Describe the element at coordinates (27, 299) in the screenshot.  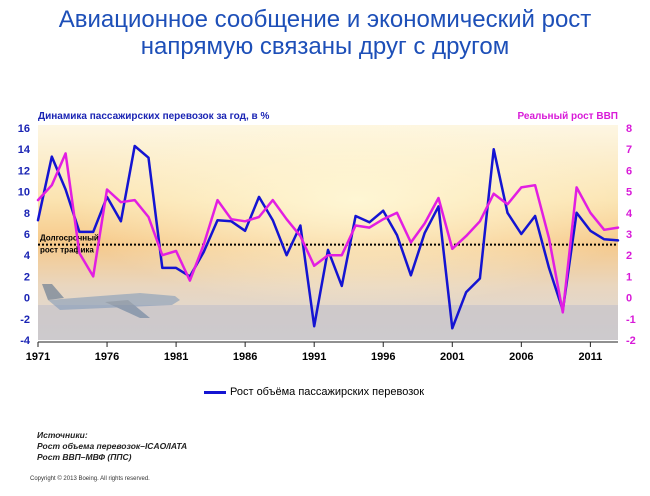
I see `left-tick-label: 0` at that location.